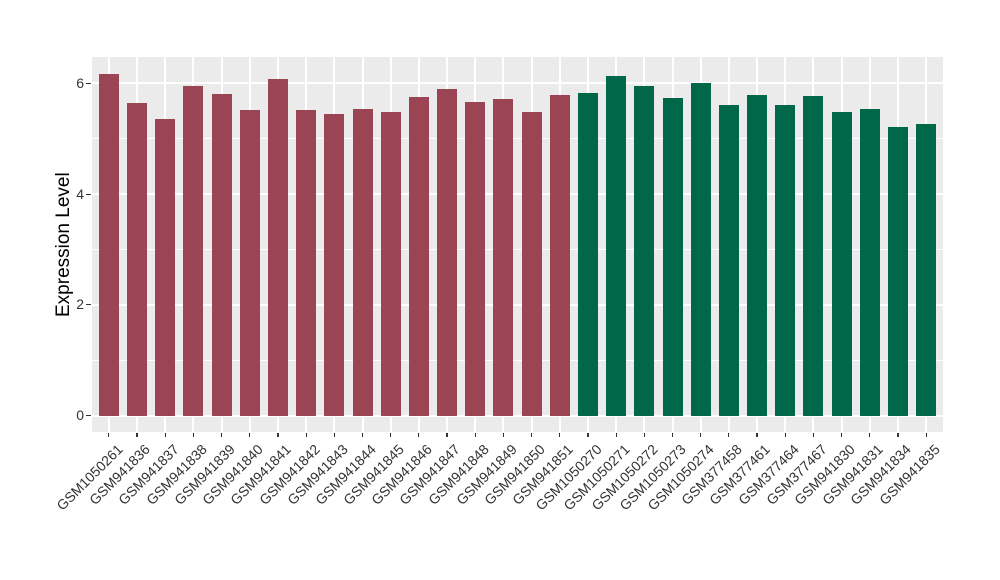  I want to click on bar-GSM941846, so click(418, 256).